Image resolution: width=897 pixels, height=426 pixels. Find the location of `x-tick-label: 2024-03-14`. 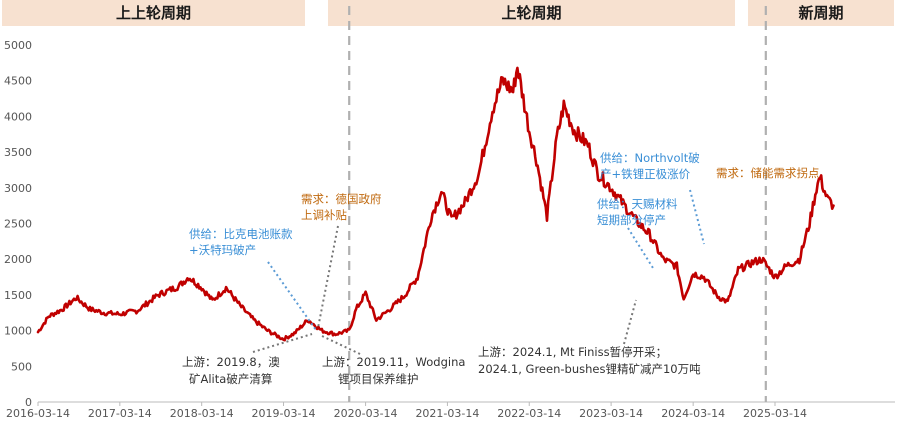

x-tick-label: 2024-03-14 is located at coordinates (693, 413).